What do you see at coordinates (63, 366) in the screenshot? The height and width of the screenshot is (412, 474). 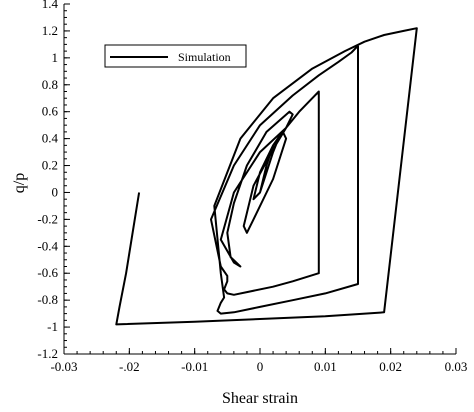 I see `x-tick-label: -0.03` at bounding box center [63, 366].